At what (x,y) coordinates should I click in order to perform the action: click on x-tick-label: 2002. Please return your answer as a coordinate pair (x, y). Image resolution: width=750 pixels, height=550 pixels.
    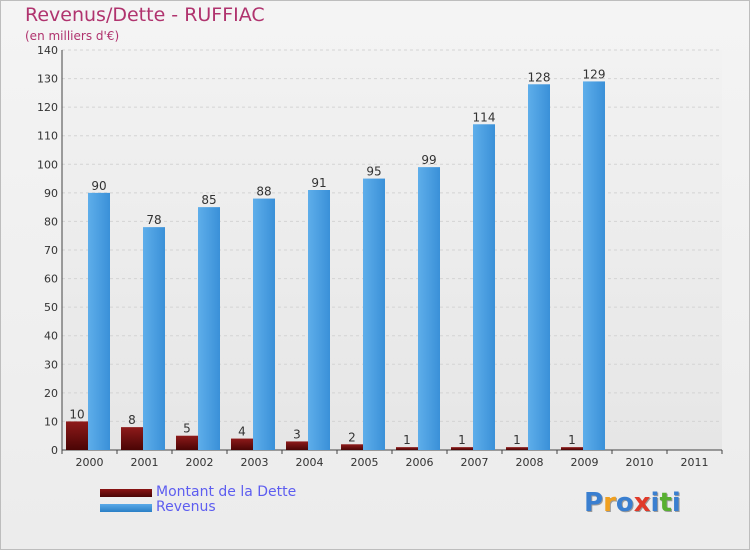
    Looking at the image, I should click on (200, 462).